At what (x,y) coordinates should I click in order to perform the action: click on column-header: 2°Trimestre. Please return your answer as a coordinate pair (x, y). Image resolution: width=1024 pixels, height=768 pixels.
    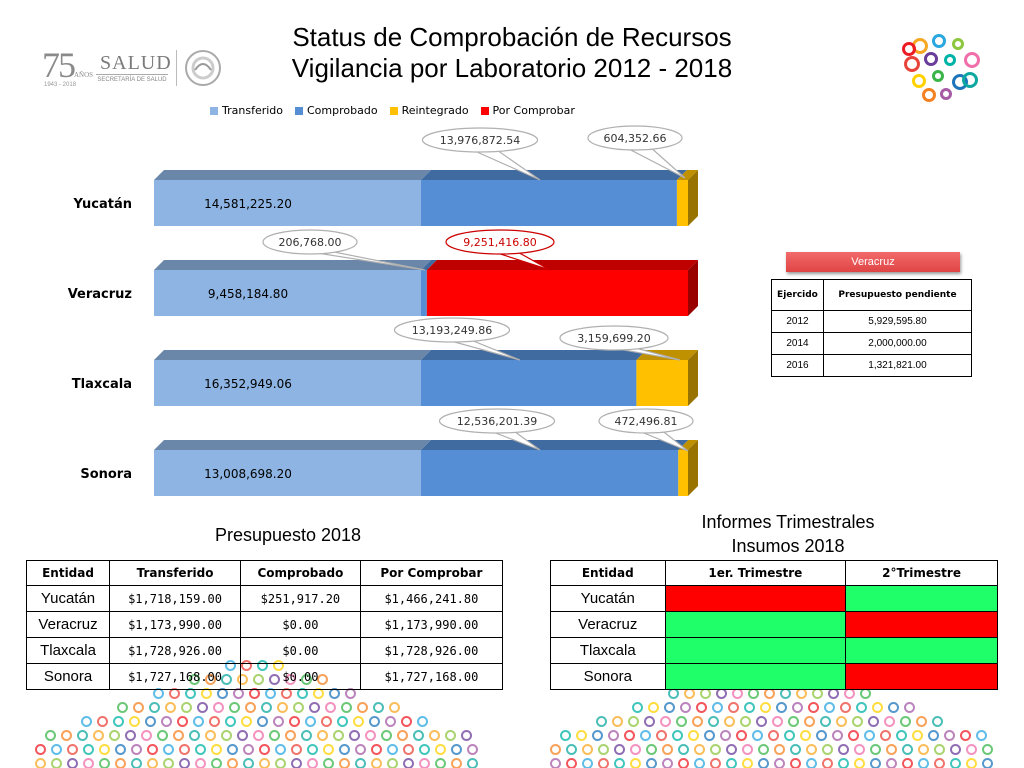
    Looking at the image, I should click on (921, 573).